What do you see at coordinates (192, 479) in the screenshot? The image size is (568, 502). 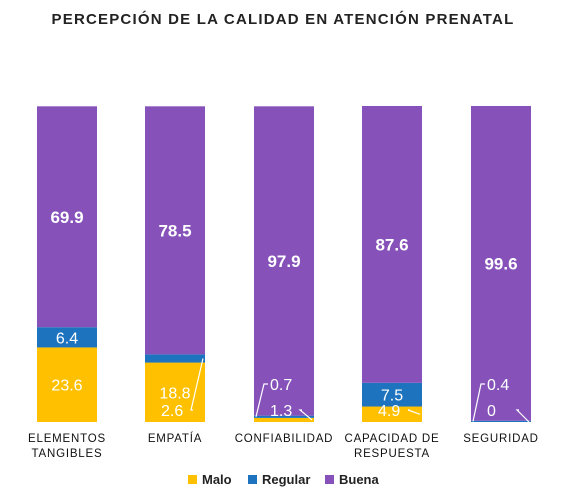 I see `legend-swatch-malo` at bounding box center [192, 479].